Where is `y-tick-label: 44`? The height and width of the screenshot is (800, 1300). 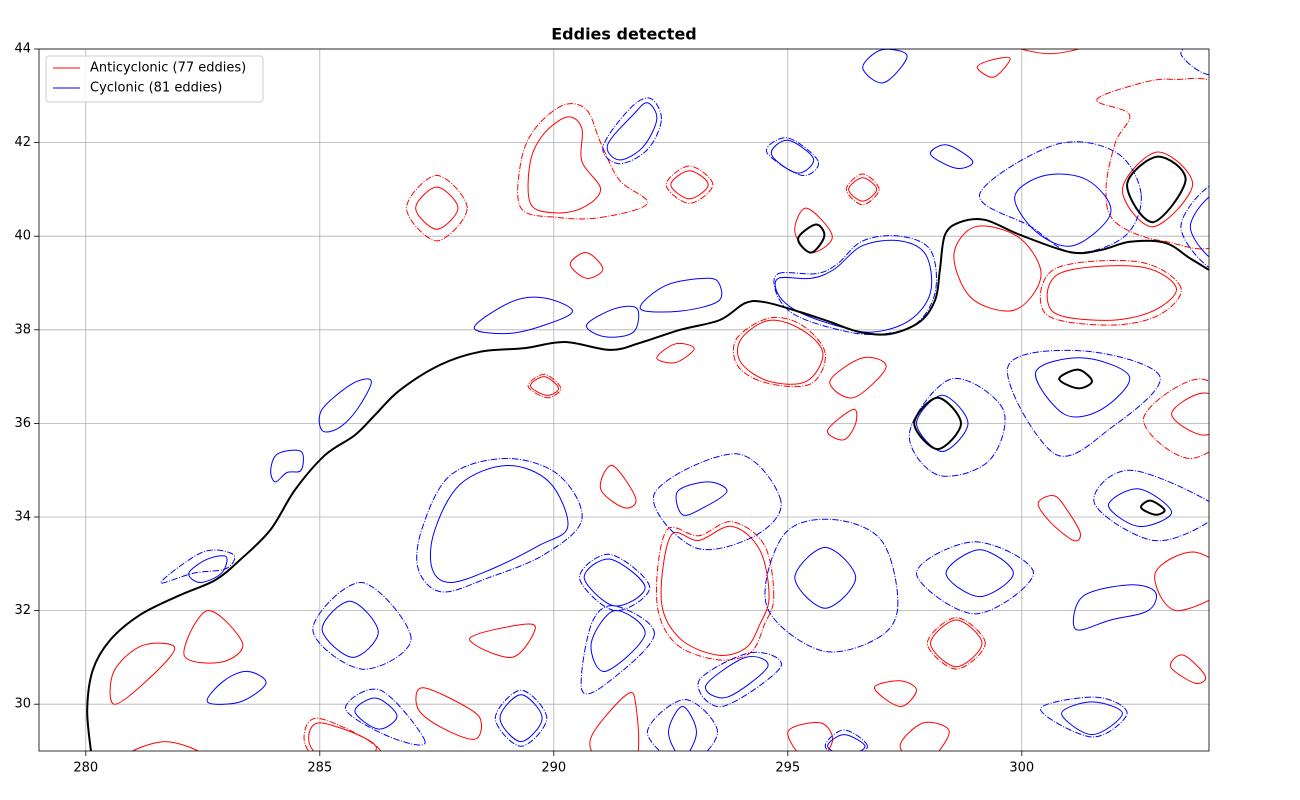
y-tick-label: 44 is located at coordinates (22, 49).